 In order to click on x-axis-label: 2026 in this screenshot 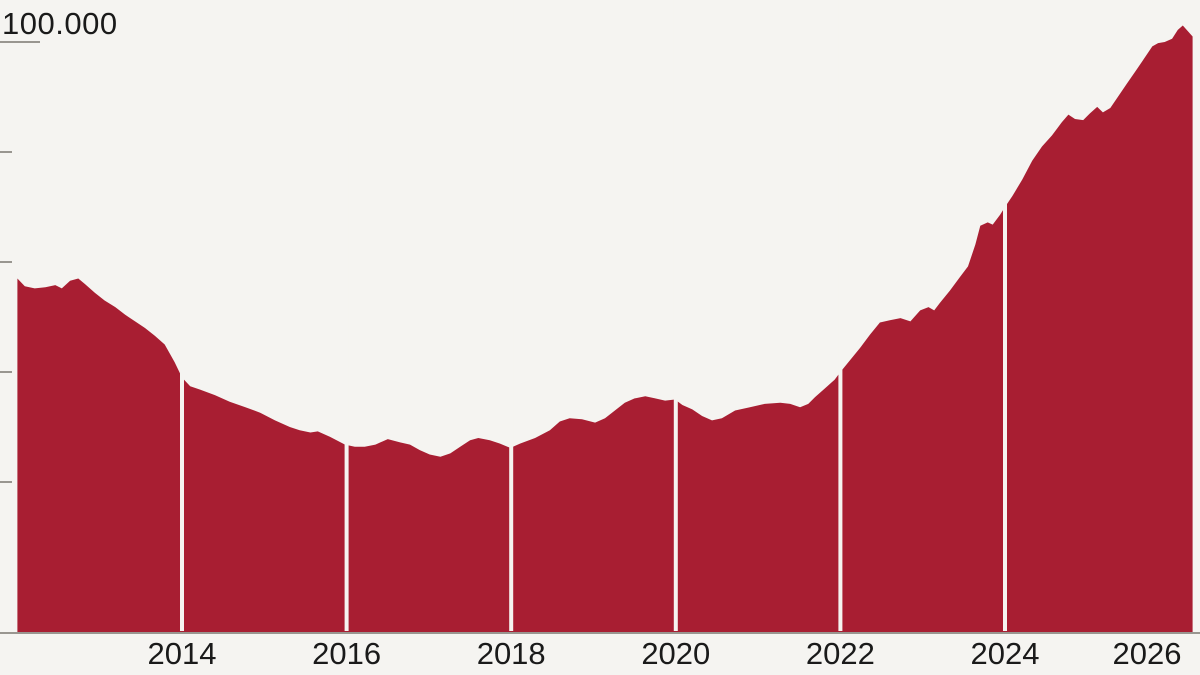, I will do `click(1147, 653)`.